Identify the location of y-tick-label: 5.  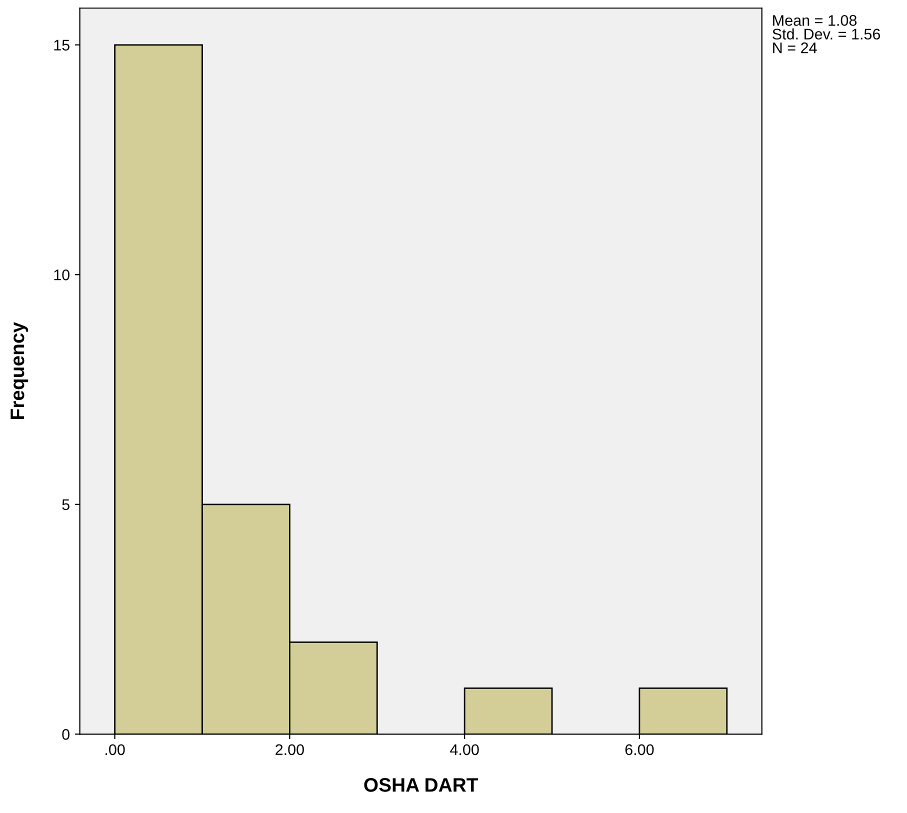
(66, 504).